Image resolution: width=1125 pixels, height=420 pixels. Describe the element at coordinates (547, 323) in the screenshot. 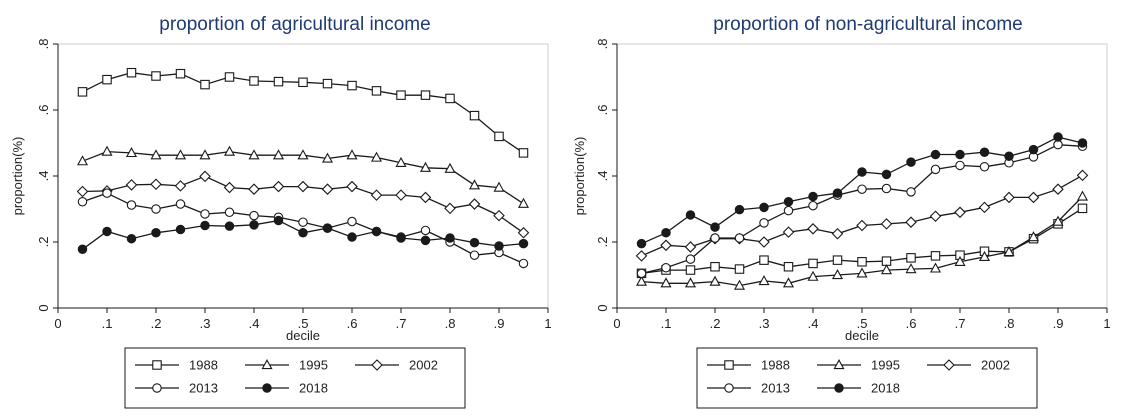

I see `x-tick-label: 1` at that location.